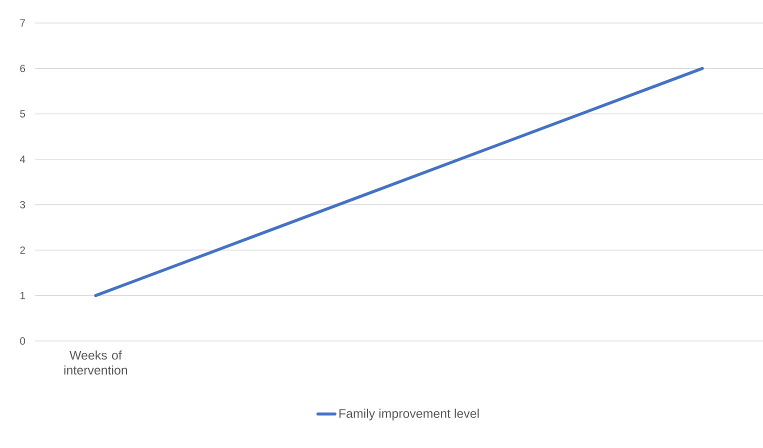  Describe the element at coordinates (409, 414) in the screenshot. I see `legend-label: Family improvement level` at that location.